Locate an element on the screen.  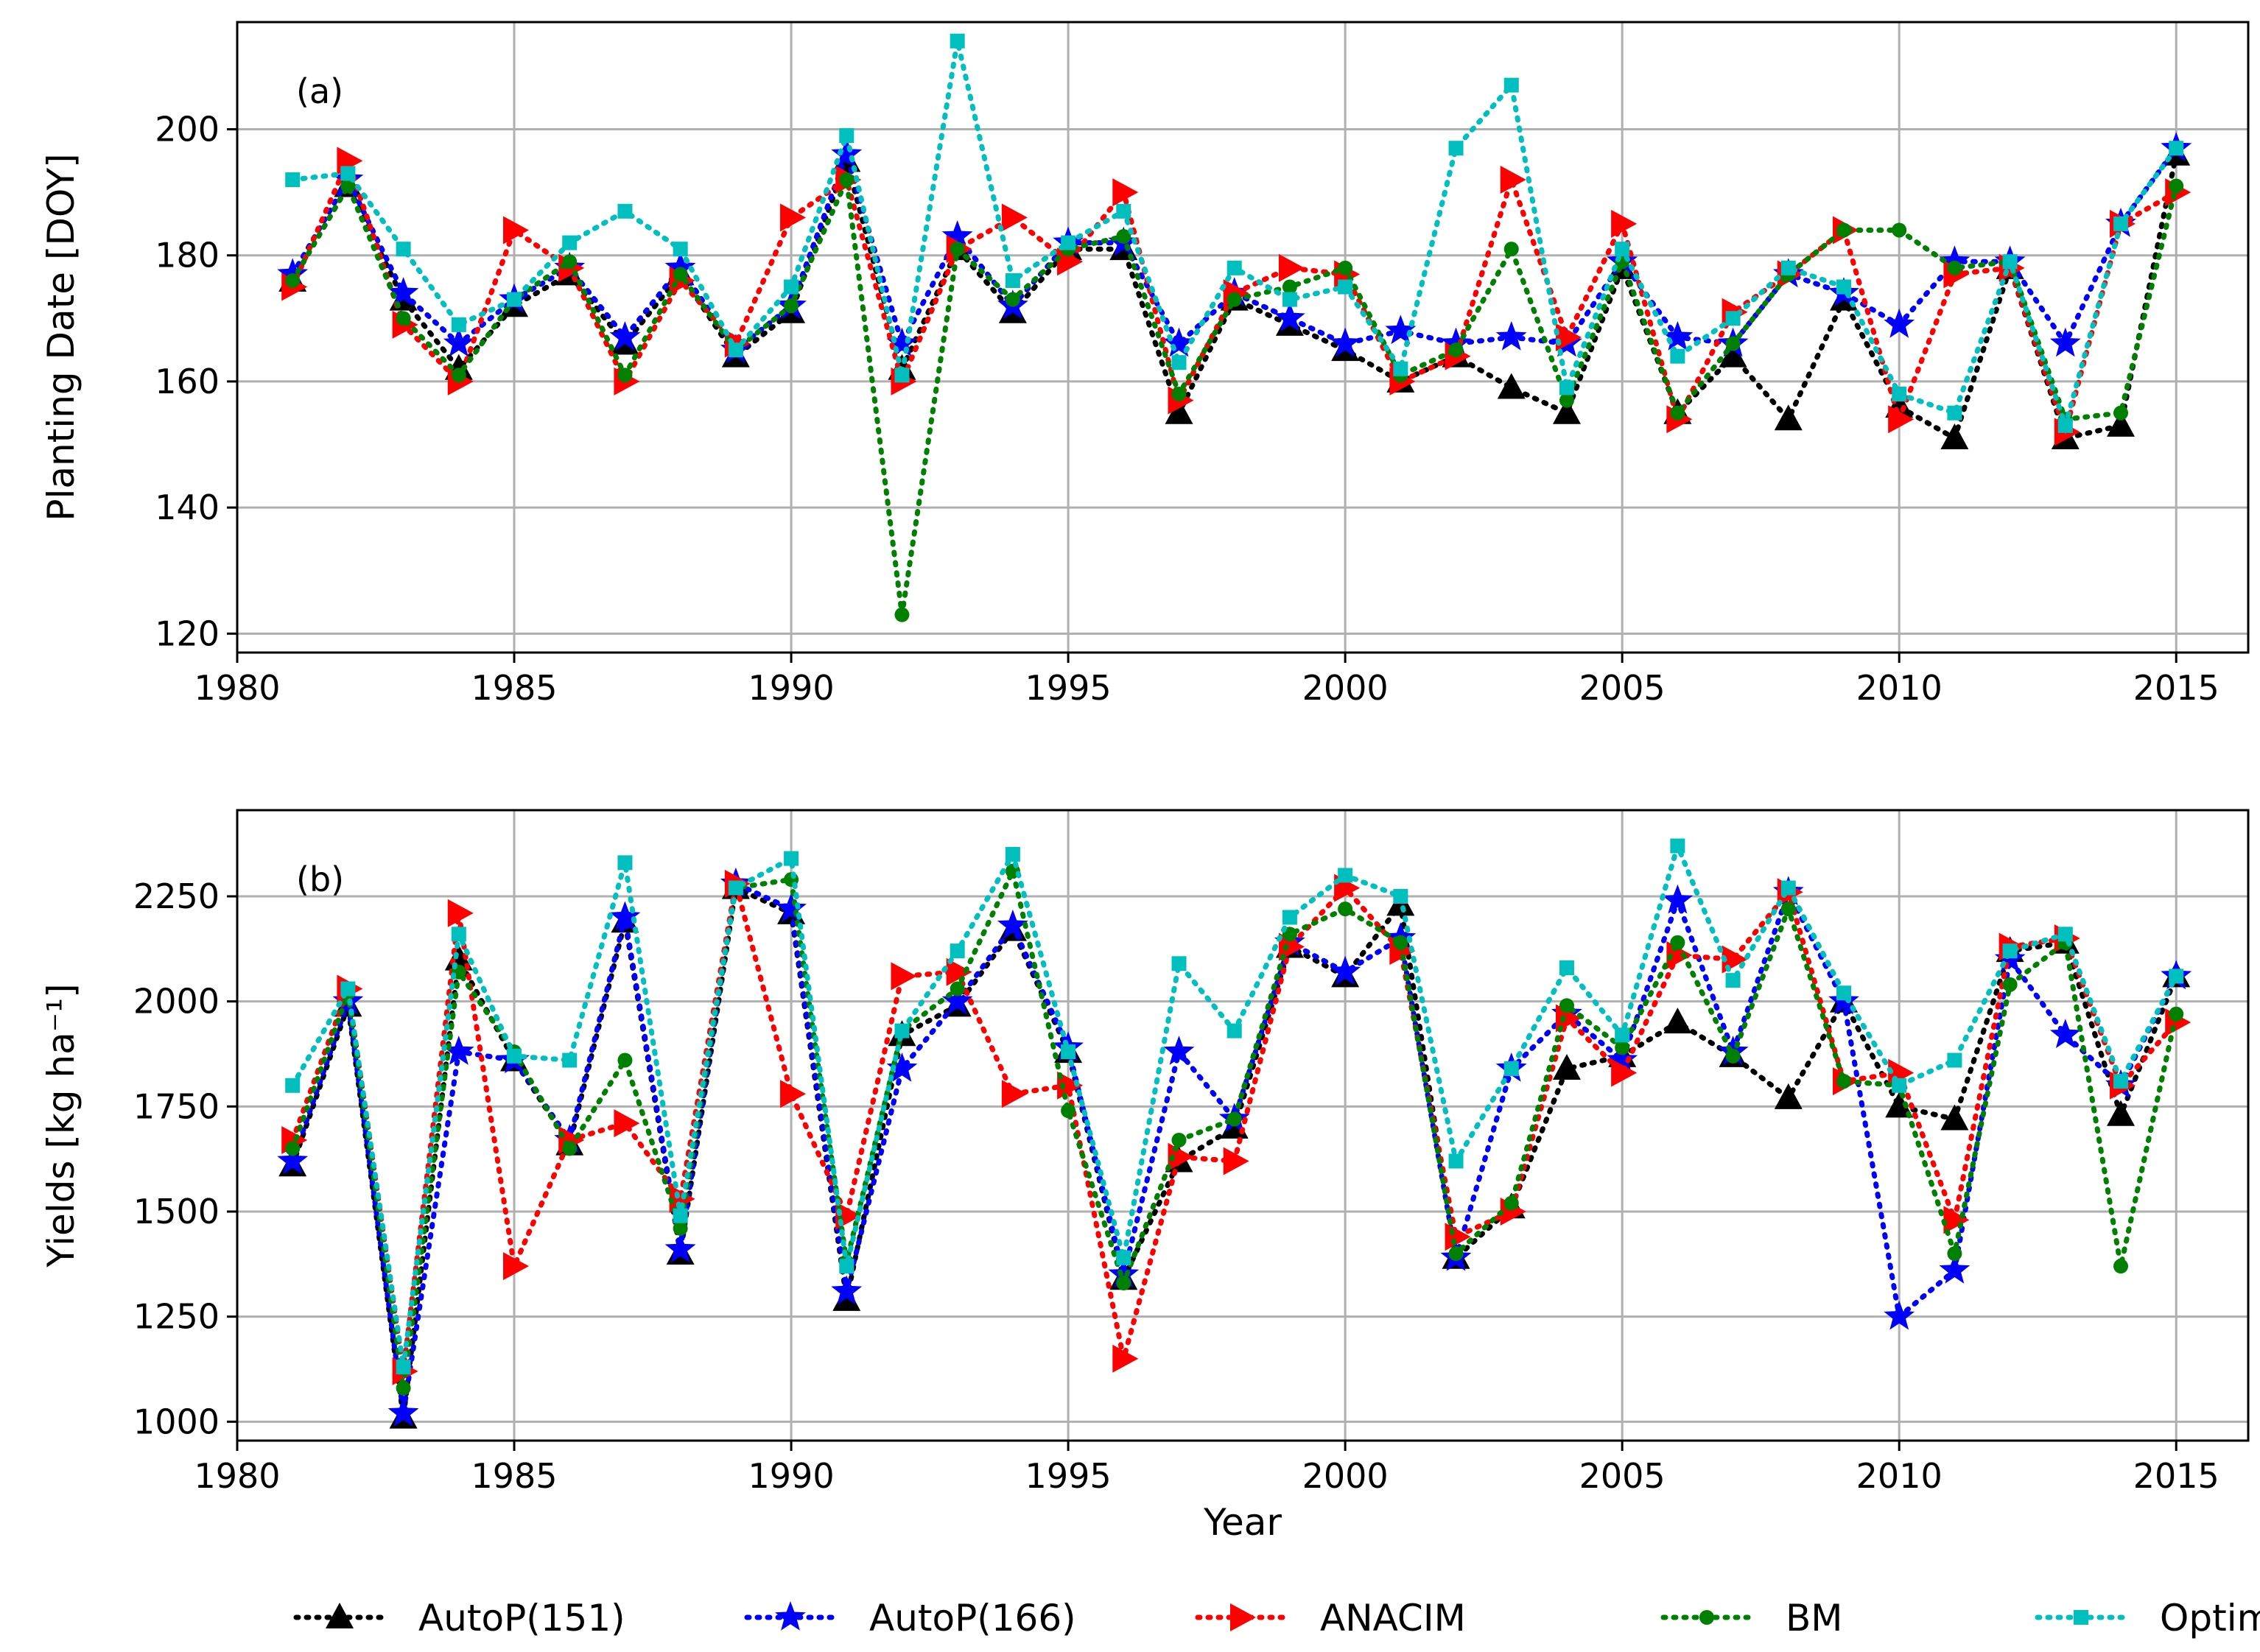
legend-entry-autop-166-: AutoP(166) is located at coordinates (910, 1618).